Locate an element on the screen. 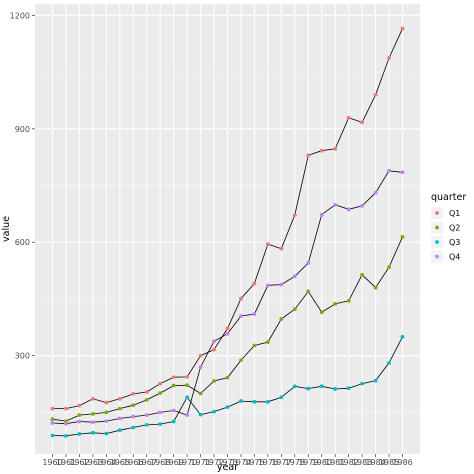 This screenshot has width=474, height=474. legend-label-q2: Q2 is located at coordinates (454, 228).